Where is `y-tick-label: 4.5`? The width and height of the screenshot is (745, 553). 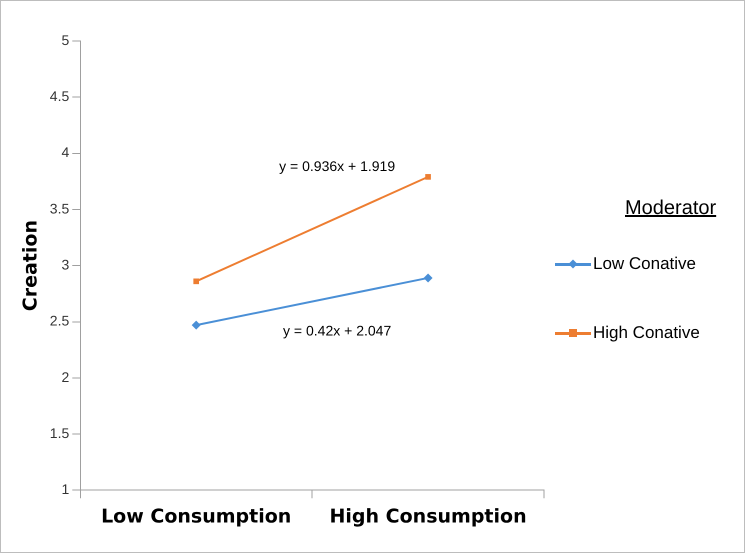
y-tick-label: 4.5 is located at coordinates (60, 96).